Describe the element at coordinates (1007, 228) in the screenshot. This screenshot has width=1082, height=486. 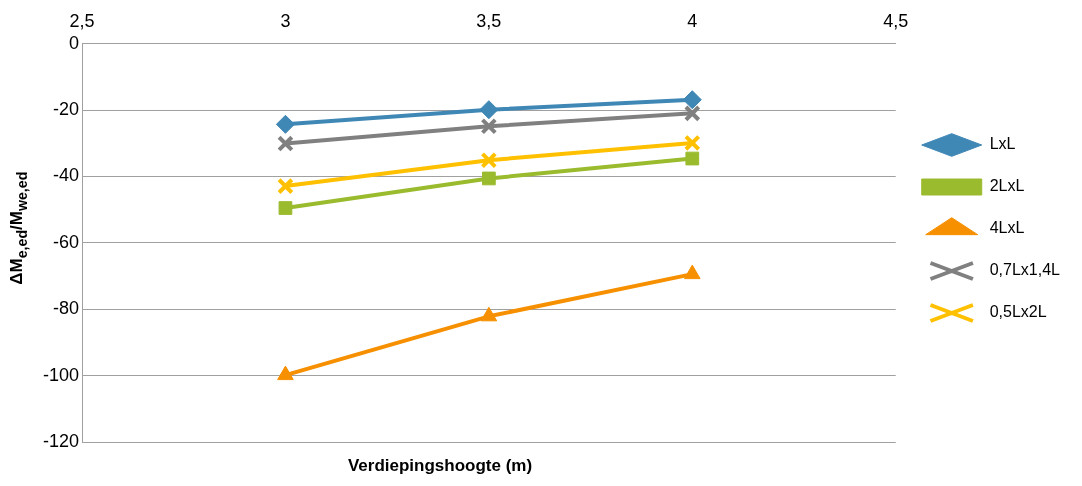
I see `legend-label: 4LxL` at that location.